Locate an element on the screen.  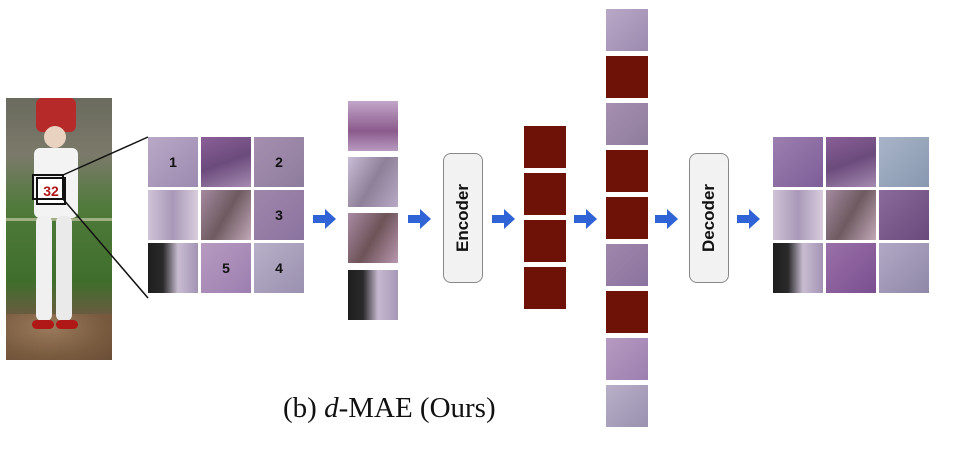
player-left-leg is located at coordinates (44, 268).